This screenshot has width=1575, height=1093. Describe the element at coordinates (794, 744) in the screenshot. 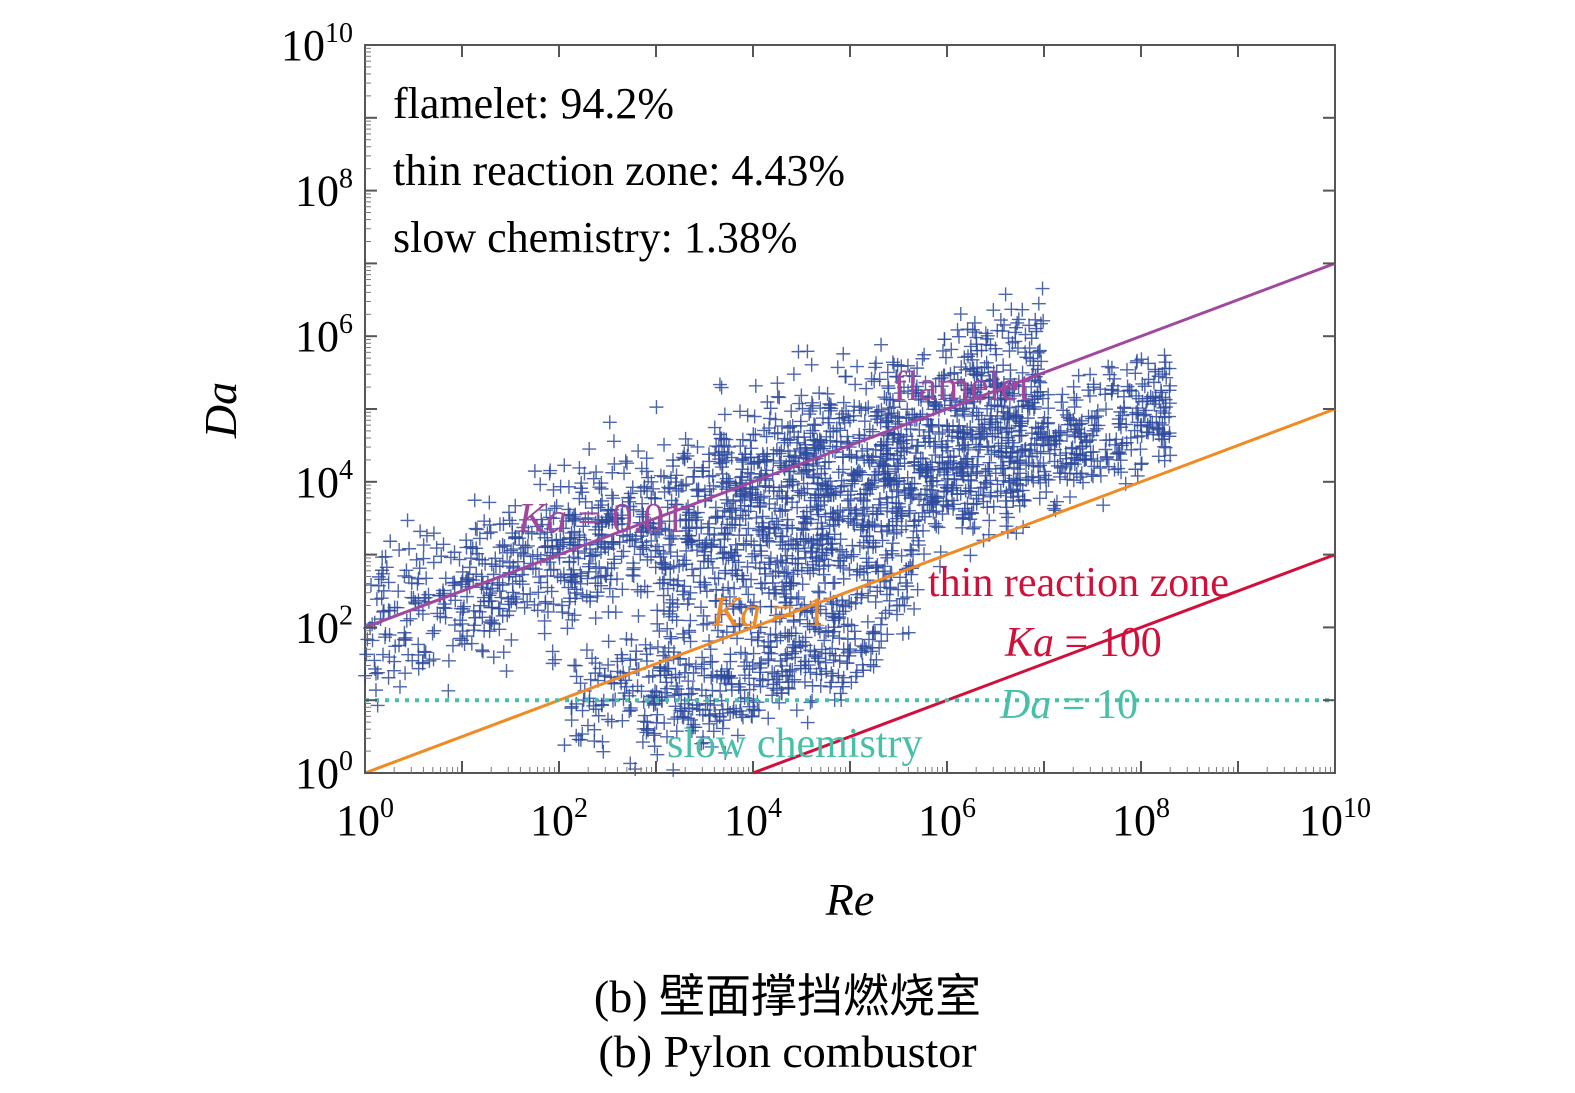

I see `slow-chemistry-region-label: slow chemistry` at that location.